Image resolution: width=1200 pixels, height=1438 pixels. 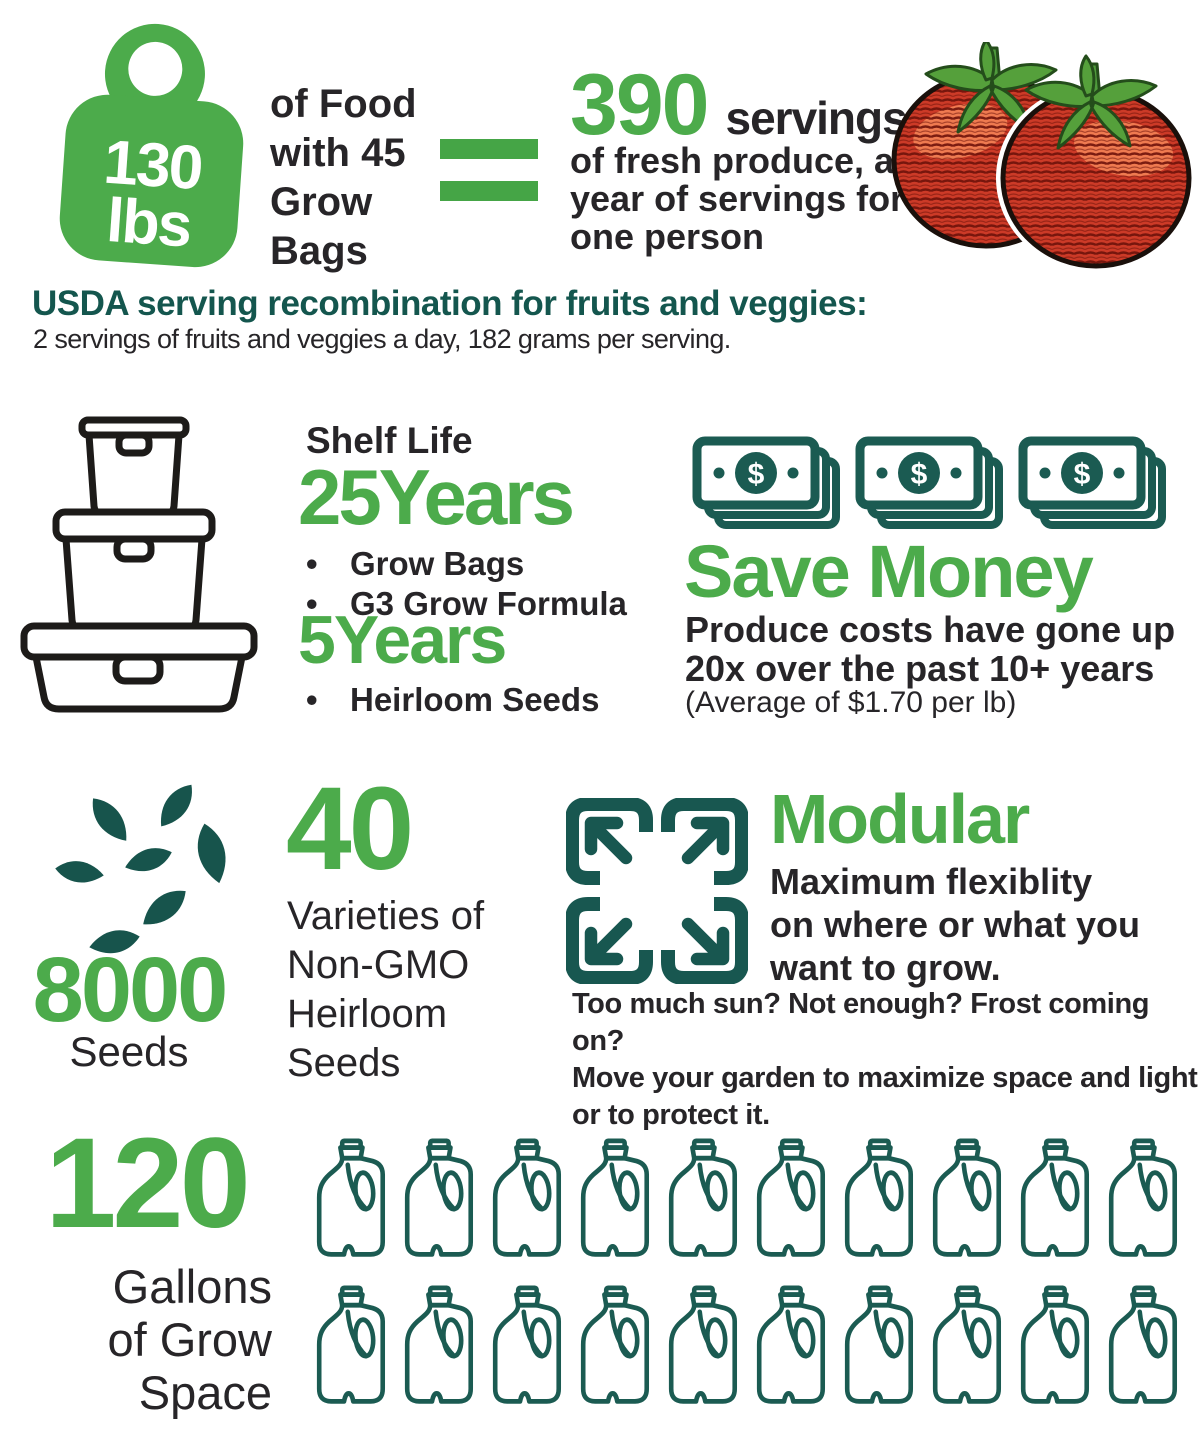 I want to click on seeds-count: 8000, so click(x=130, y=990).